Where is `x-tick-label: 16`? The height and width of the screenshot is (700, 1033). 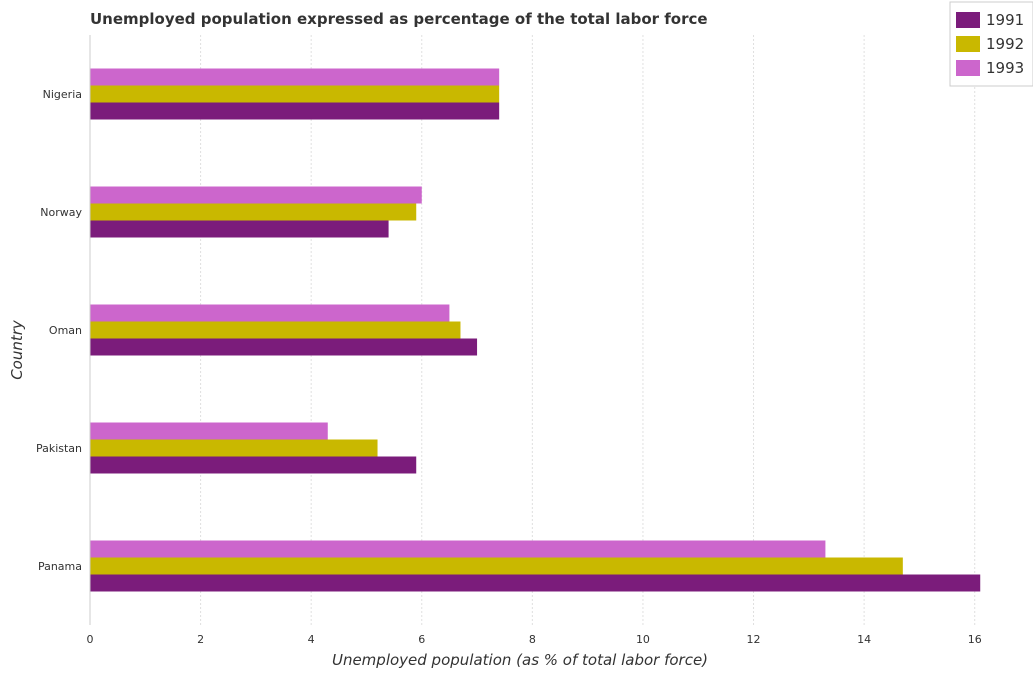
x-tick-label: 16 is located at coordinates (975, 639).